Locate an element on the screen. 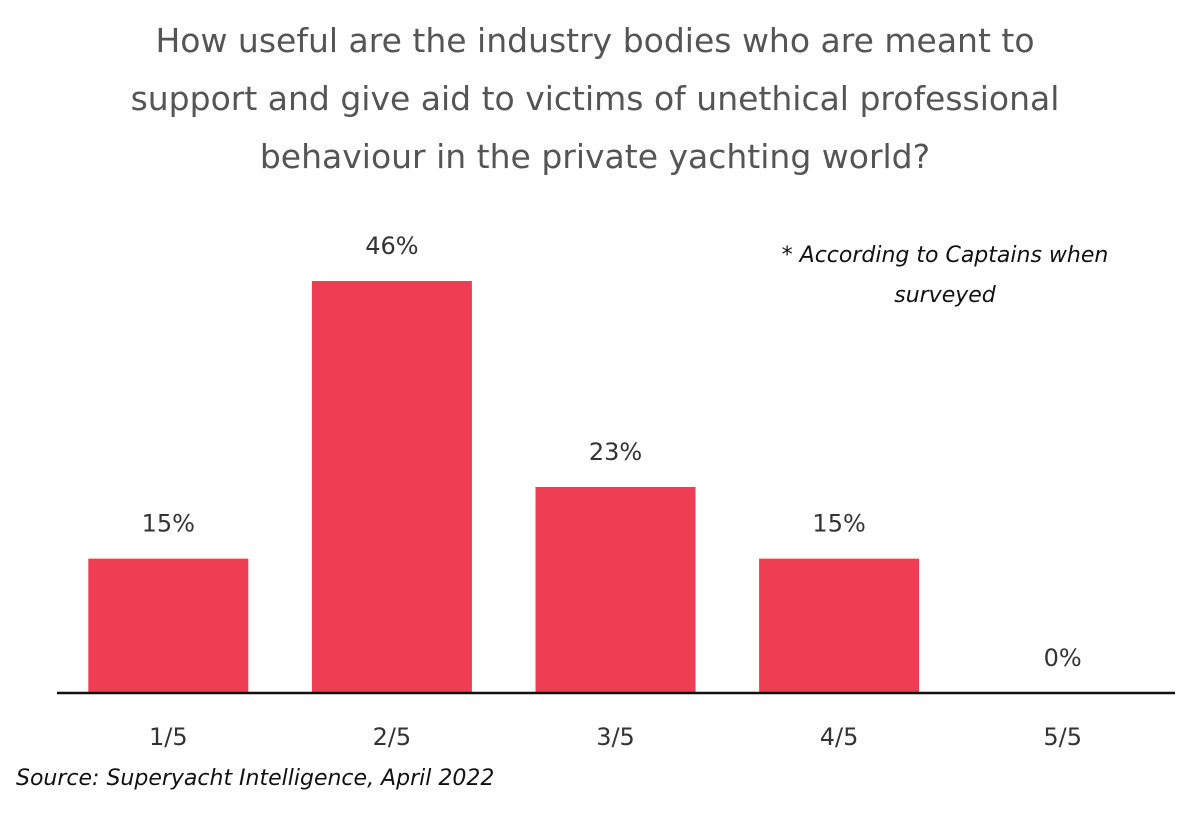  x-tick-label: 3/5 is located at coordinates (615, 737).